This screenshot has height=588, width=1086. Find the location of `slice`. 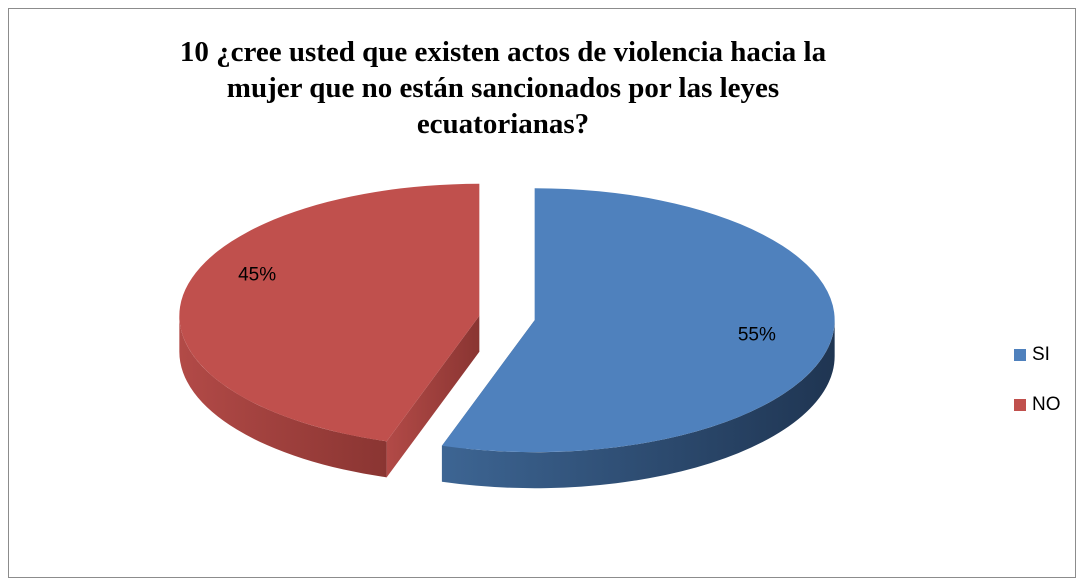

slice is located at coordinates (329, 312).